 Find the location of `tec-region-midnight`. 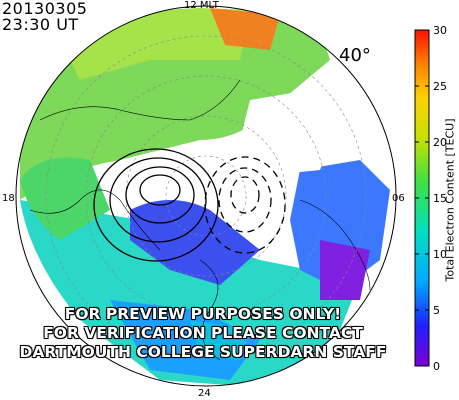

tec-region-midnight is located at coordinates (185, 340).